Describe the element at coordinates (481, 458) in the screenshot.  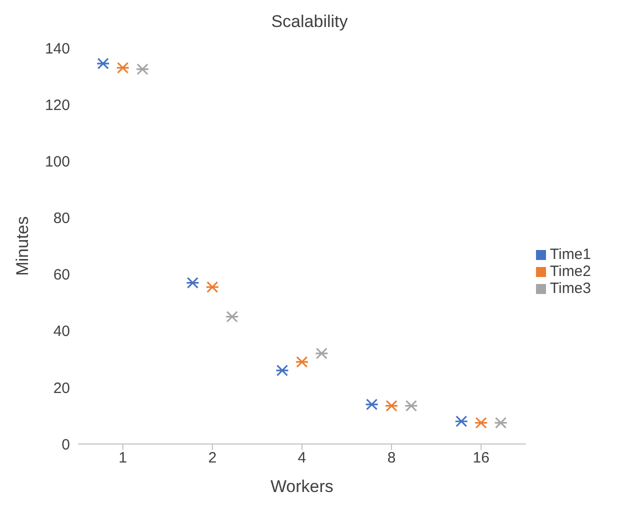
I see `x-tick-label: 16` at that location.